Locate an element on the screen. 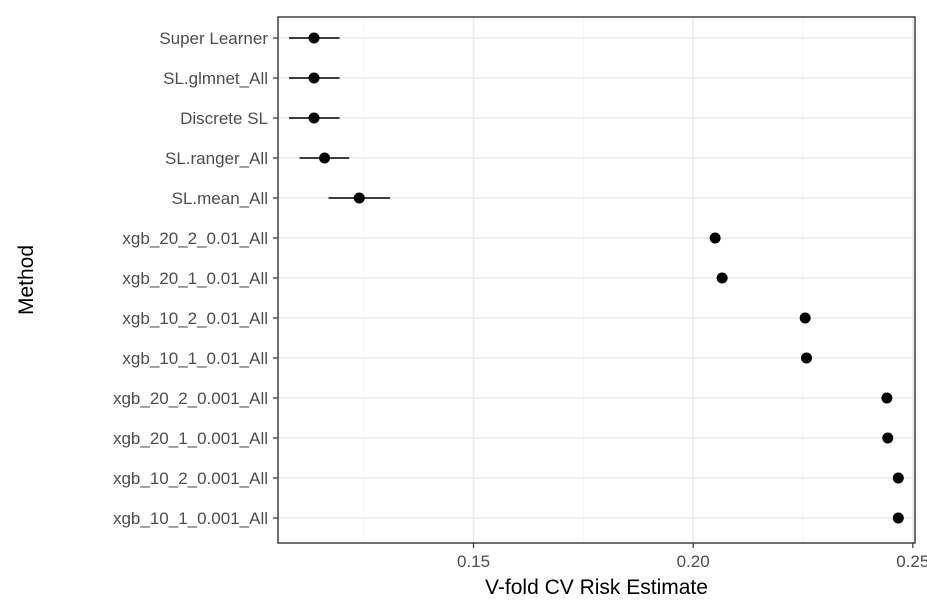 The height and width of the screenshot is (601, 927). y-tick-label: xgb_20_2_0.001_All is located at coordinates (190, 398).